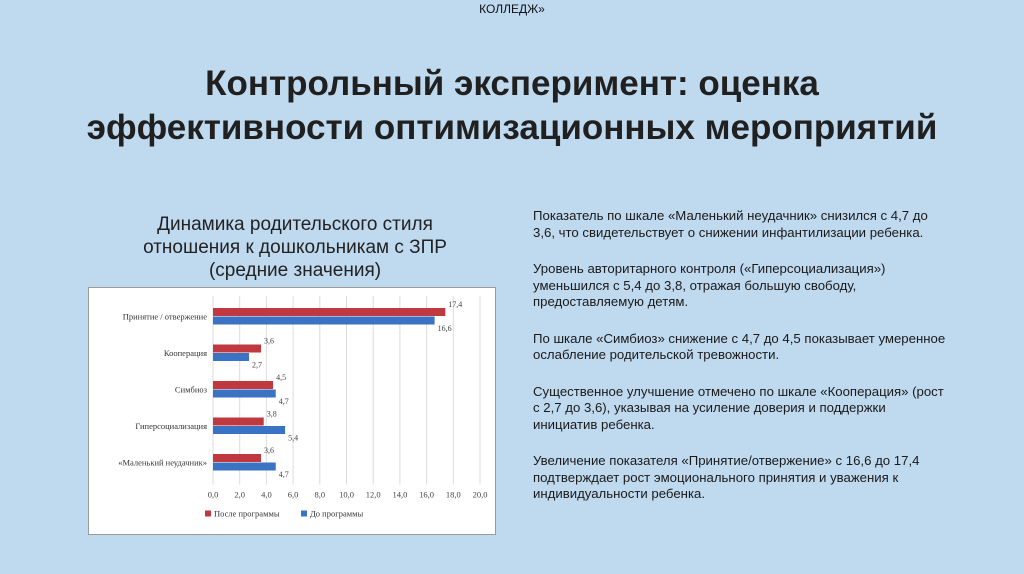  I want to click on category-label: Симбиоз, so click(191, 390).